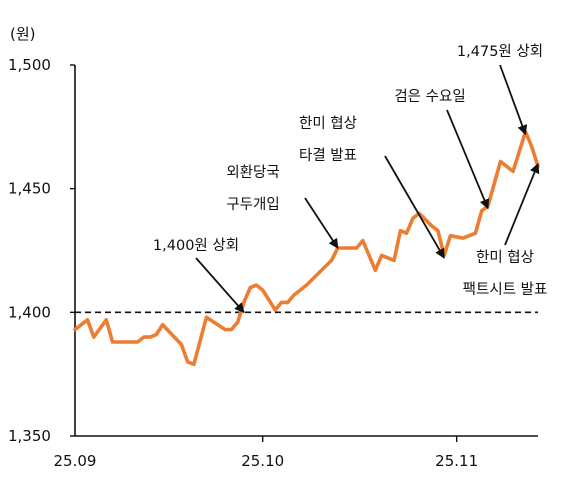 The height and width of the screenshot is (484, 567). I want to click on y-tick-label: 1,500, so click(29, 65).